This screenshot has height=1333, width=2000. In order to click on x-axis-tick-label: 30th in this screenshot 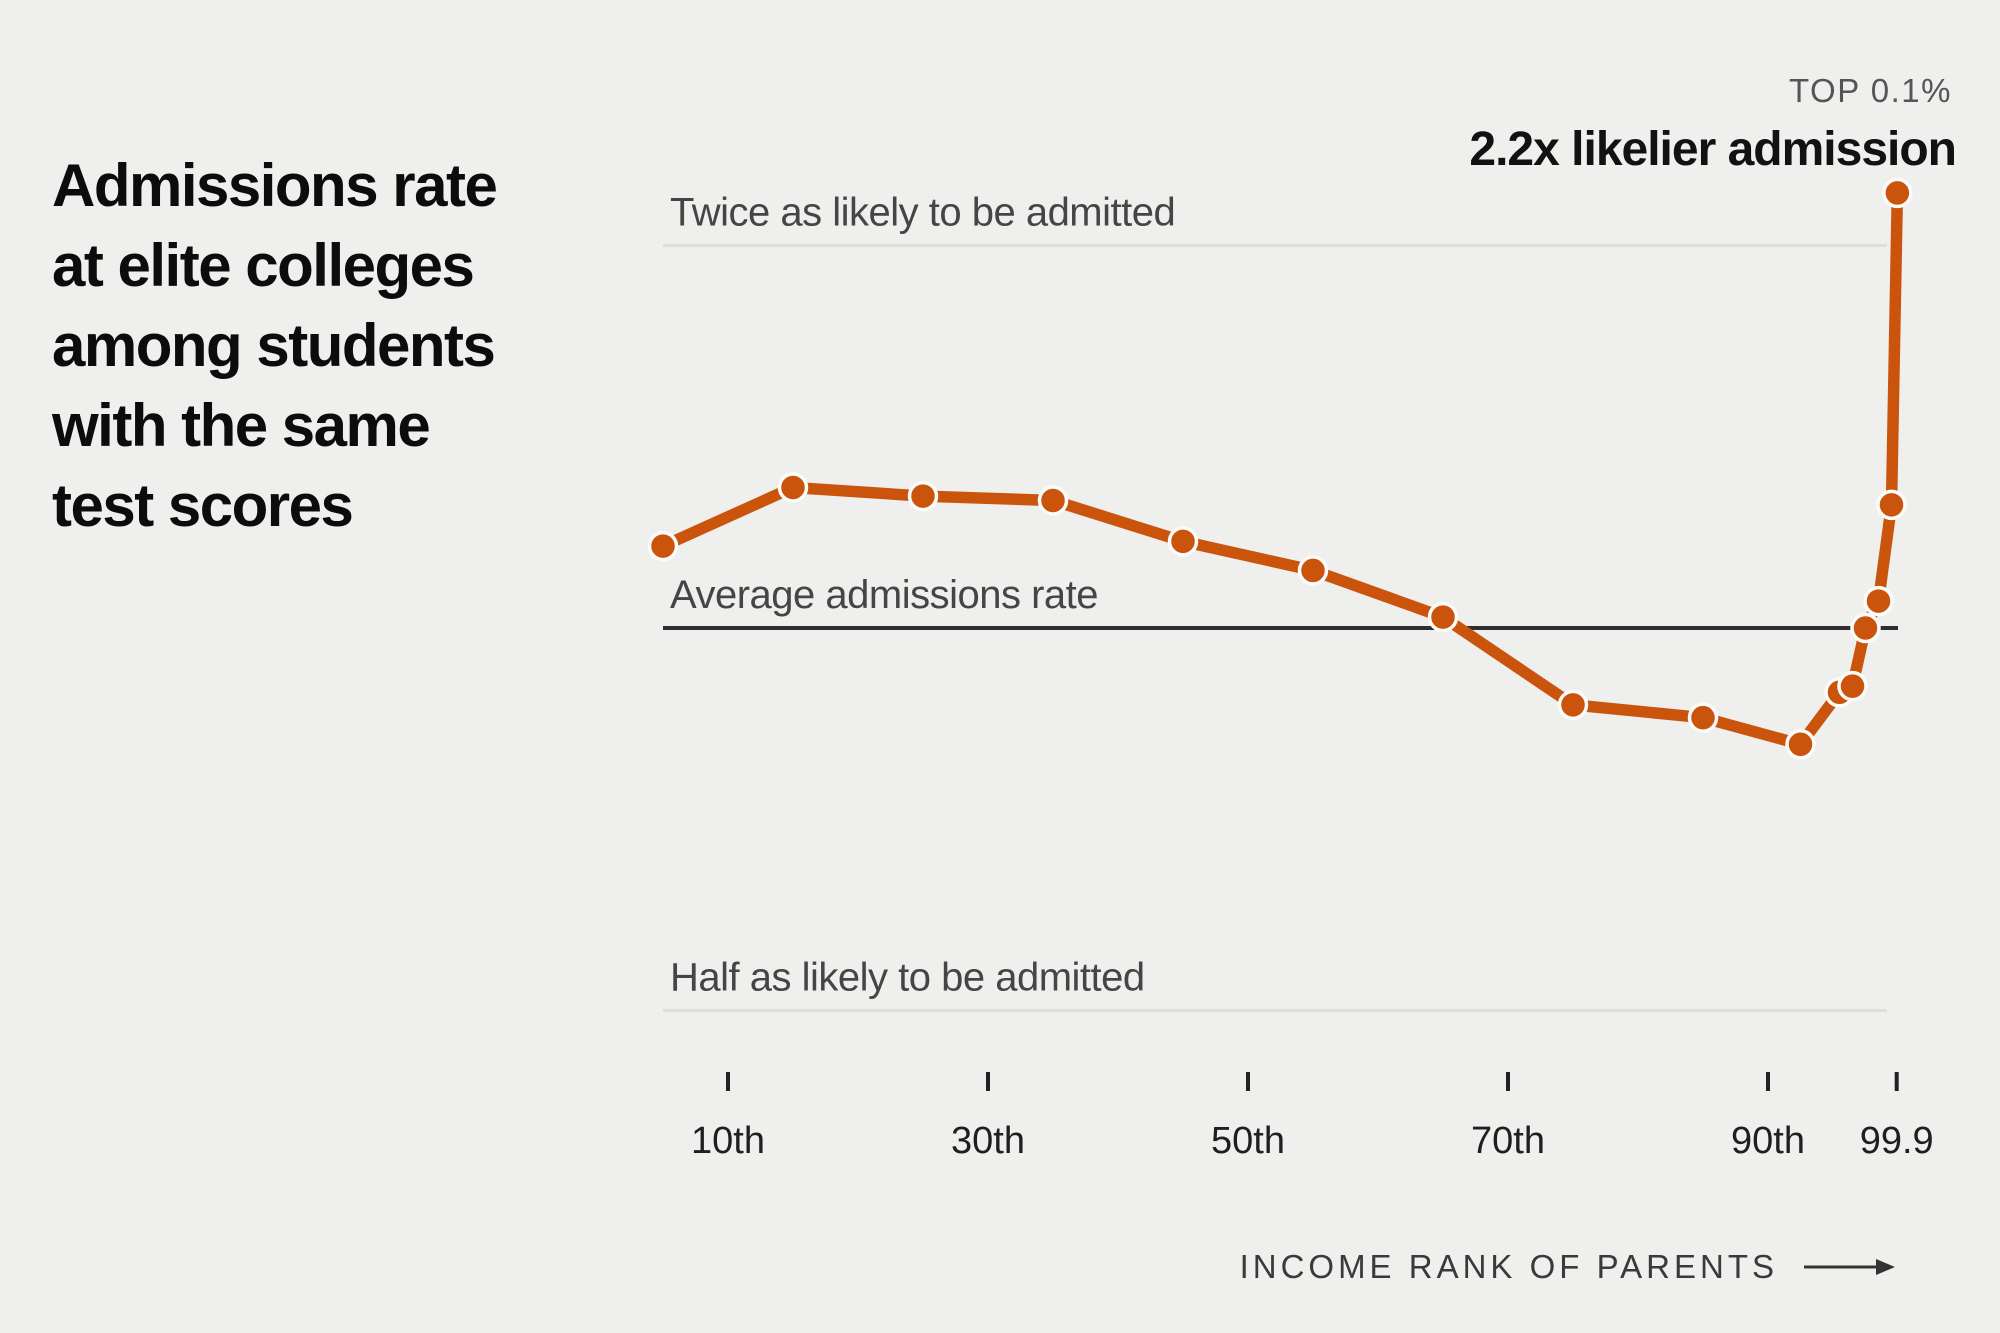, I will do `click(988, 1141)`.